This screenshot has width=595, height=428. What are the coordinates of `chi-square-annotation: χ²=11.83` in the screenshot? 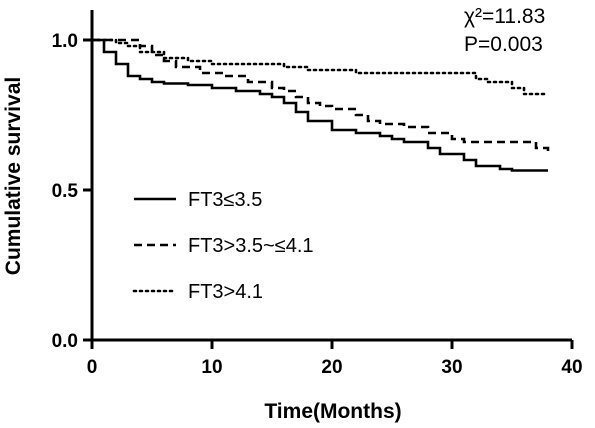 It's located at (504, 16).